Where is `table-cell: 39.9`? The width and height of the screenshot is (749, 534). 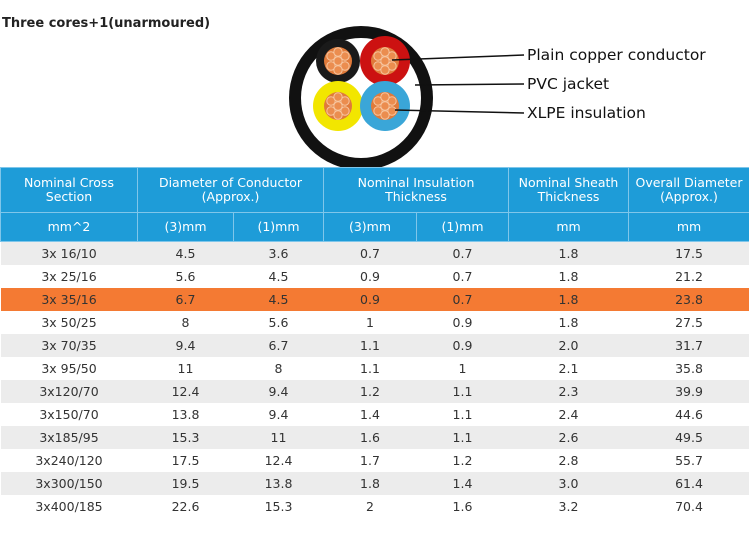 table-cell: 39.9 is located at coordinates (688, 391).